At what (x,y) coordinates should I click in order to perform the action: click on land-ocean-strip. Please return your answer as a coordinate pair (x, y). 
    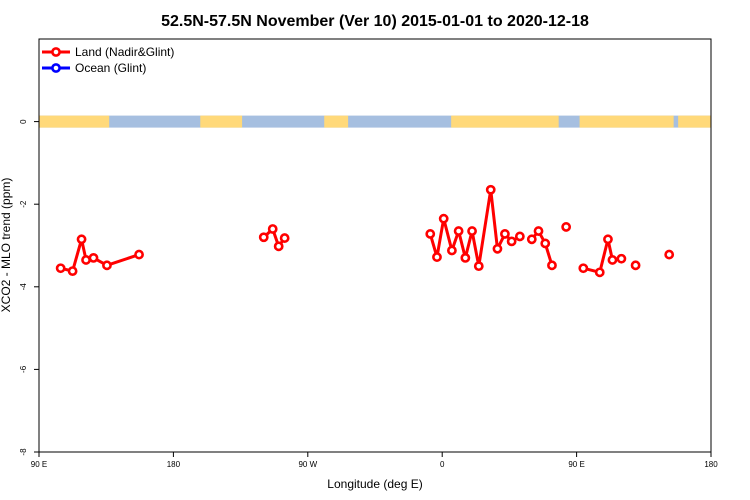
    Looking at the image, I should click on (375, 121).